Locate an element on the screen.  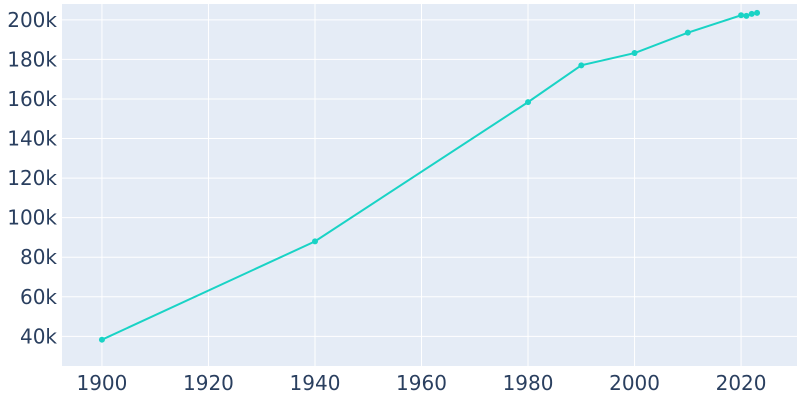
y-tick-label: 40k is located at coordinates (38, 336).